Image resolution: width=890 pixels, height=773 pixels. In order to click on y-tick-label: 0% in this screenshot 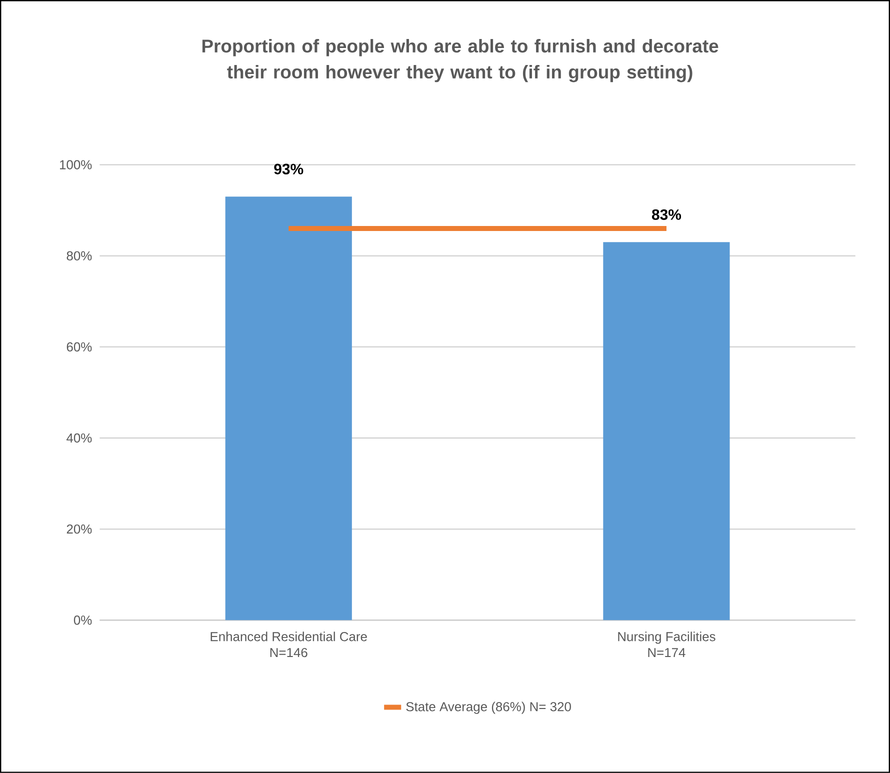, I will do `click(83, 620)`.